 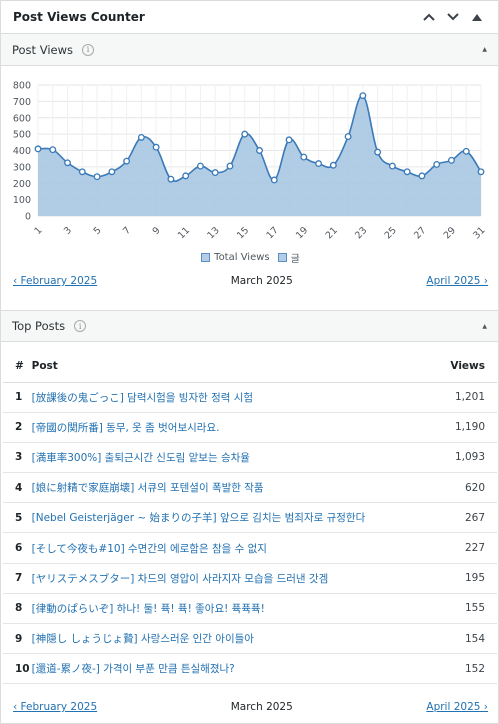 What do you see at coordinates (463, 609) in the screenshot?
I see `row-views: 155` at bounding box center [463, 609].